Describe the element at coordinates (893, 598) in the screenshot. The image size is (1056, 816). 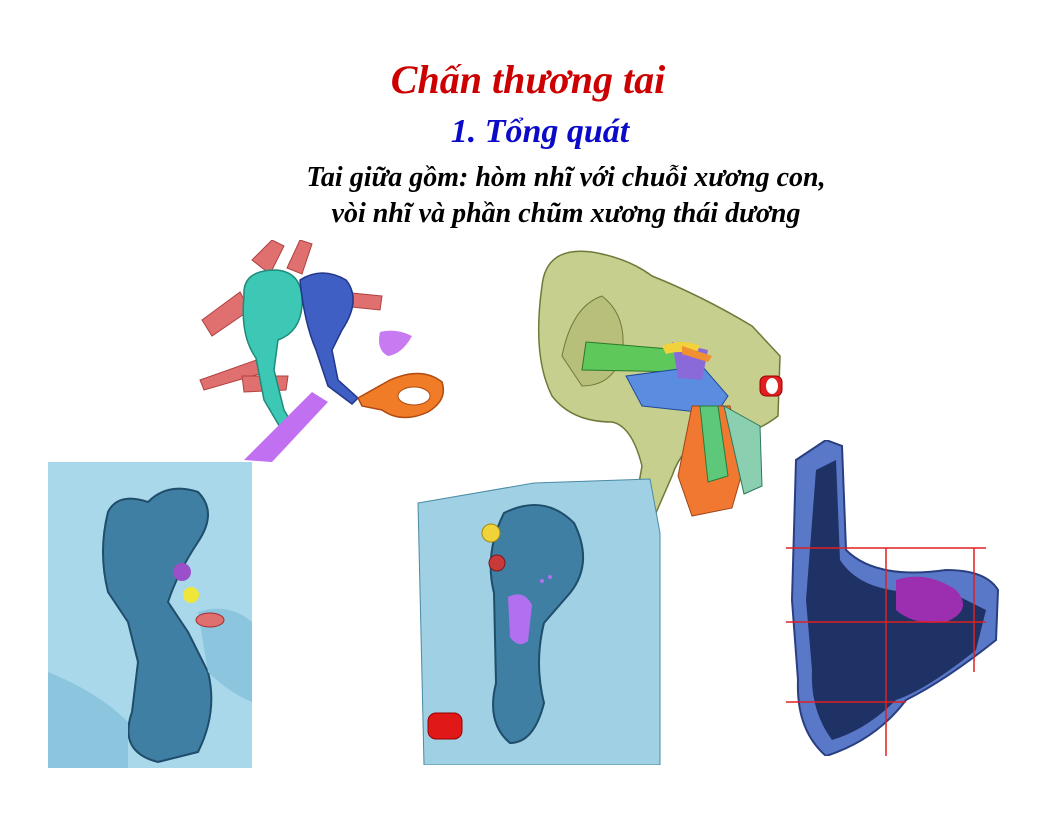
I see `mastoid-section-illustration` at that location.